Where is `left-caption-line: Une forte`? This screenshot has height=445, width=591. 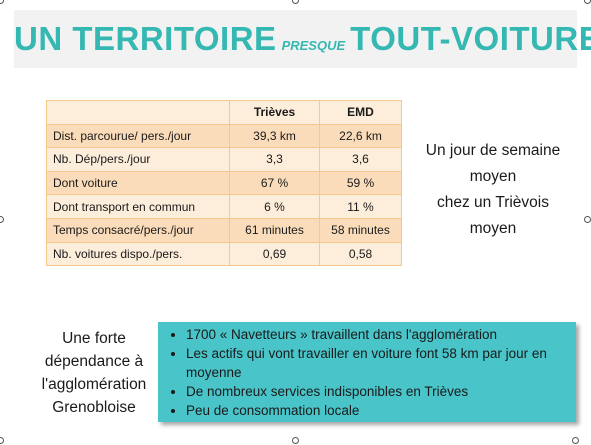
left-caption-line: Une forte is located at coordinates (94, 338).